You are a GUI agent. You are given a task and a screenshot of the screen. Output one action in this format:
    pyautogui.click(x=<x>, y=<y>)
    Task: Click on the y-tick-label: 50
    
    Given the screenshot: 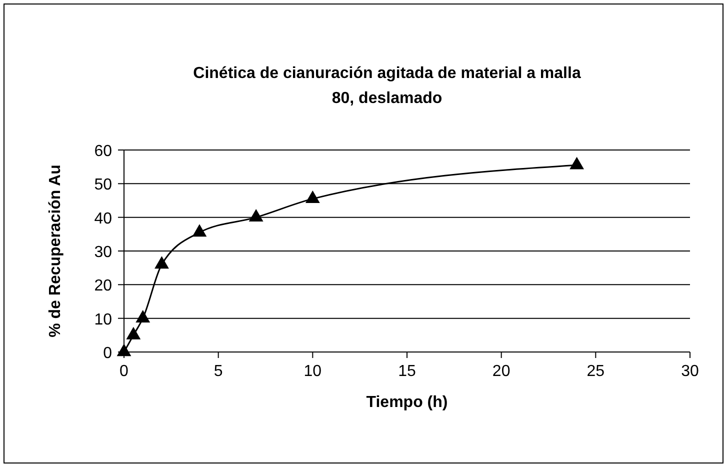 What is the action you would take?
    pyautogui.click(x=103, y=185)
    